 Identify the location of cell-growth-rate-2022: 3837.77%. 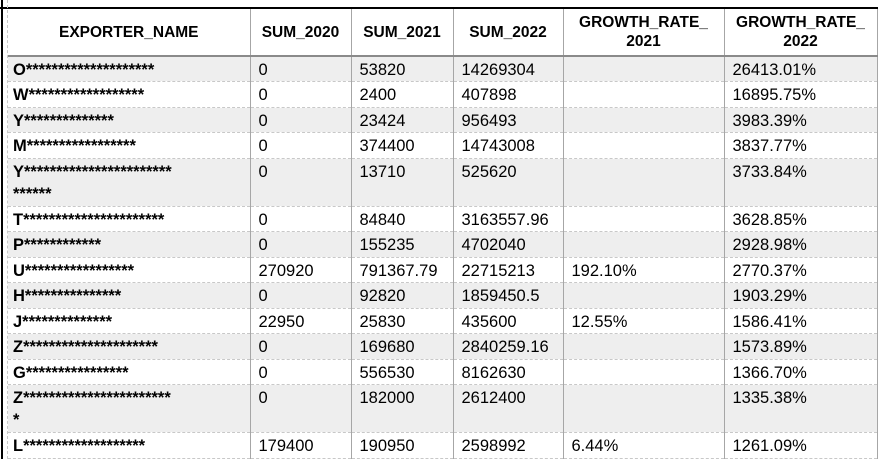
(801, 145).